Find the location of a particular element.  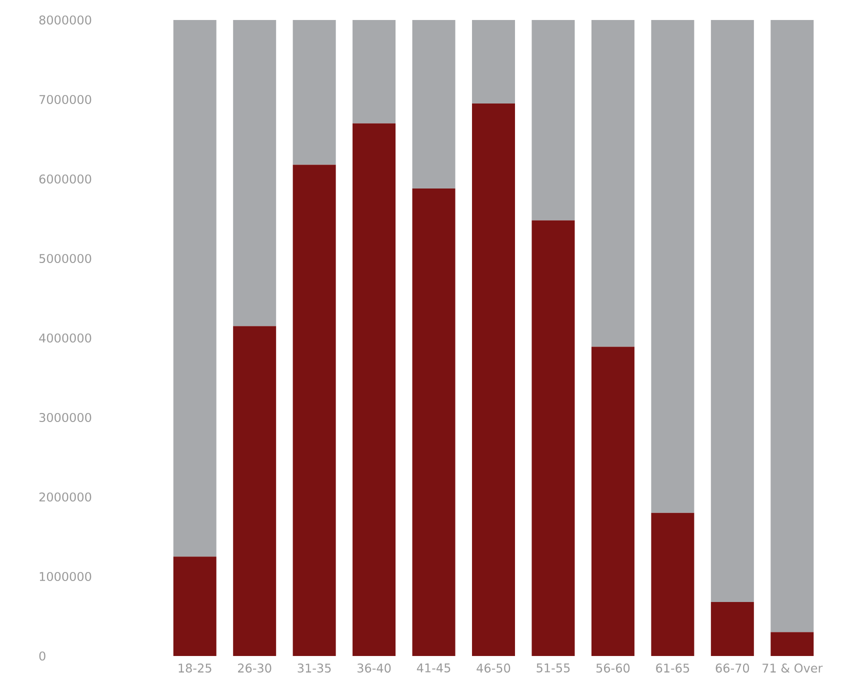

y-tick-label: 5000000 is located at coordinates (65, 259).